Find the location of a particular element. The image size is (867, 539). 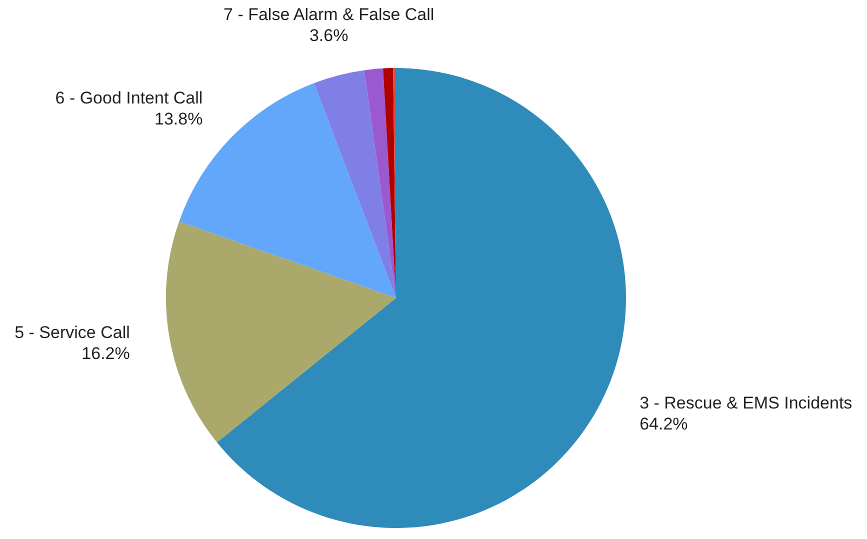

data-label: 64.2% is located at coordinates (664, 424).